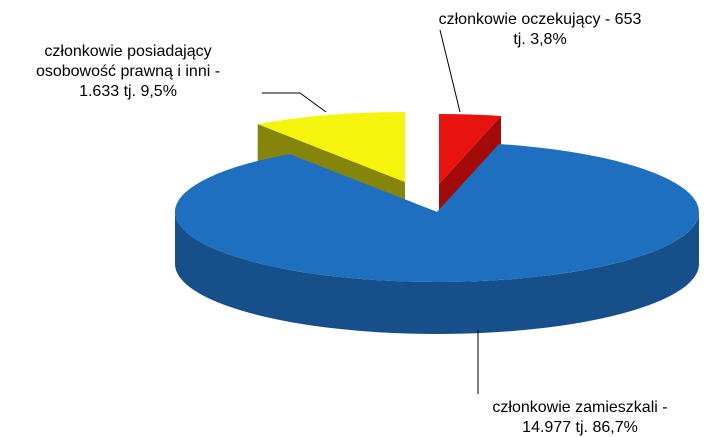  Describe the element at coordinates (540, 19) in the screenshot. I see `data-label: członkowie oczekujący - 653` at that location.